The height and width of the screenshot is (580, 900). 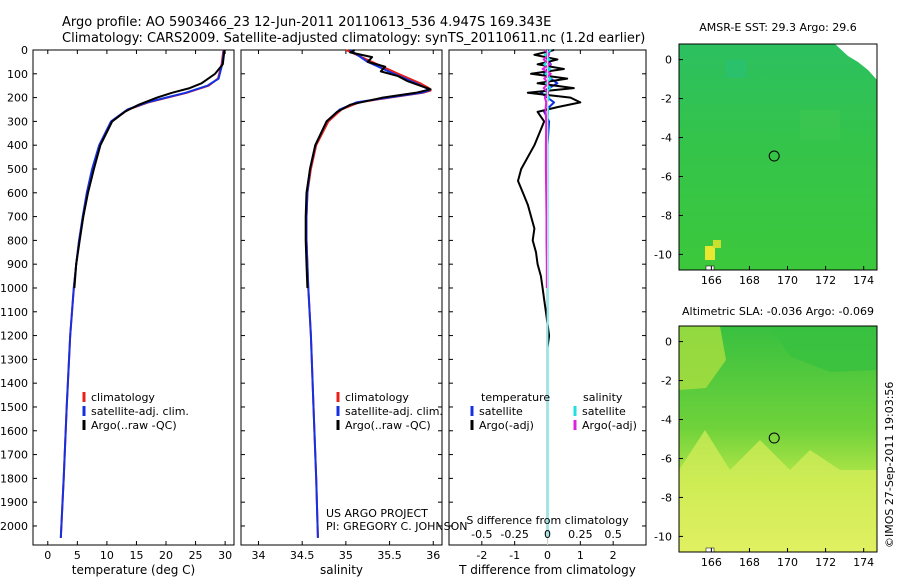 What do you see at coordinates (820, 125) in the screenshot?
I see `sst-patch` at bounding box center [820, 125].